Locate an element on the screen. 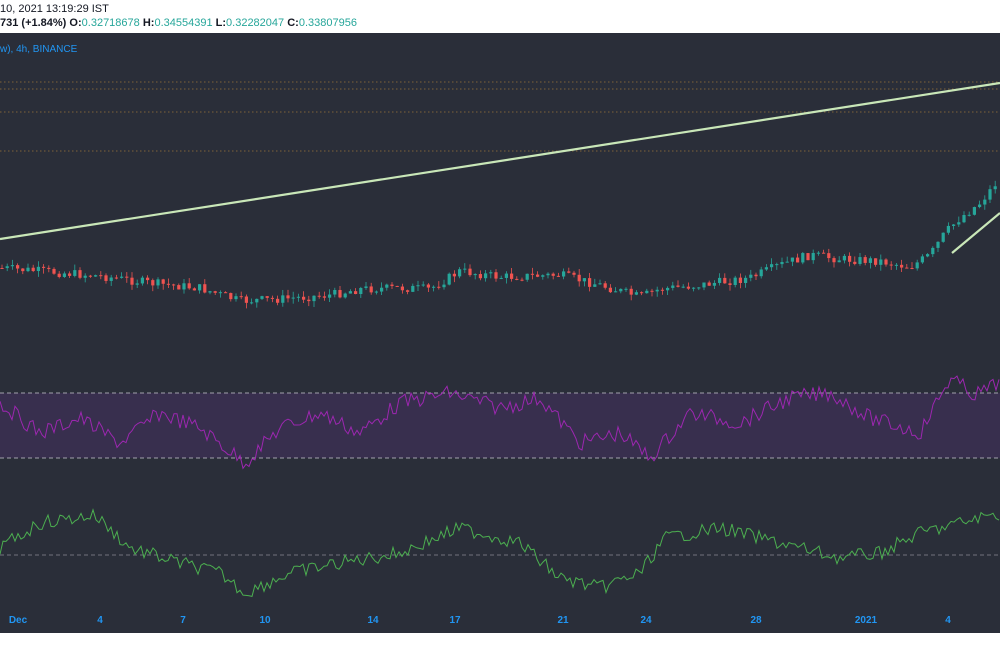  x-axis-tick-label: 7 is located at coordinates (183, 620).